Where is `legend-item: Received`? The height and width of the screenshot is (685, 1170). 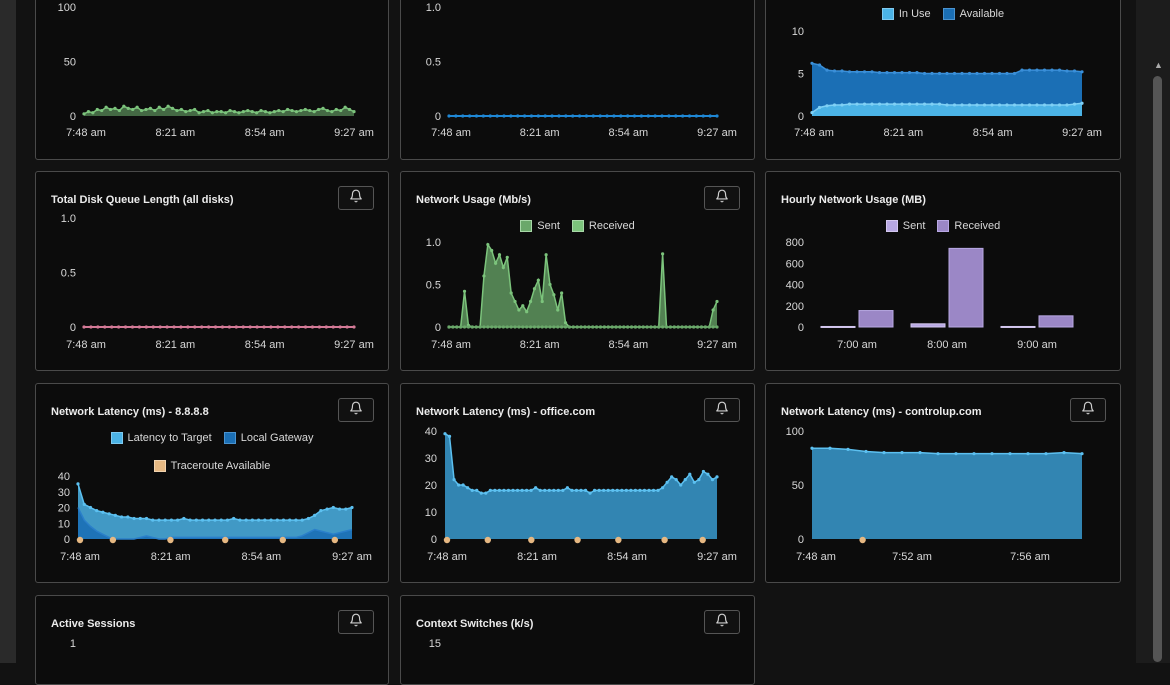
legend-item: Received is located at coordinates (968, 226).